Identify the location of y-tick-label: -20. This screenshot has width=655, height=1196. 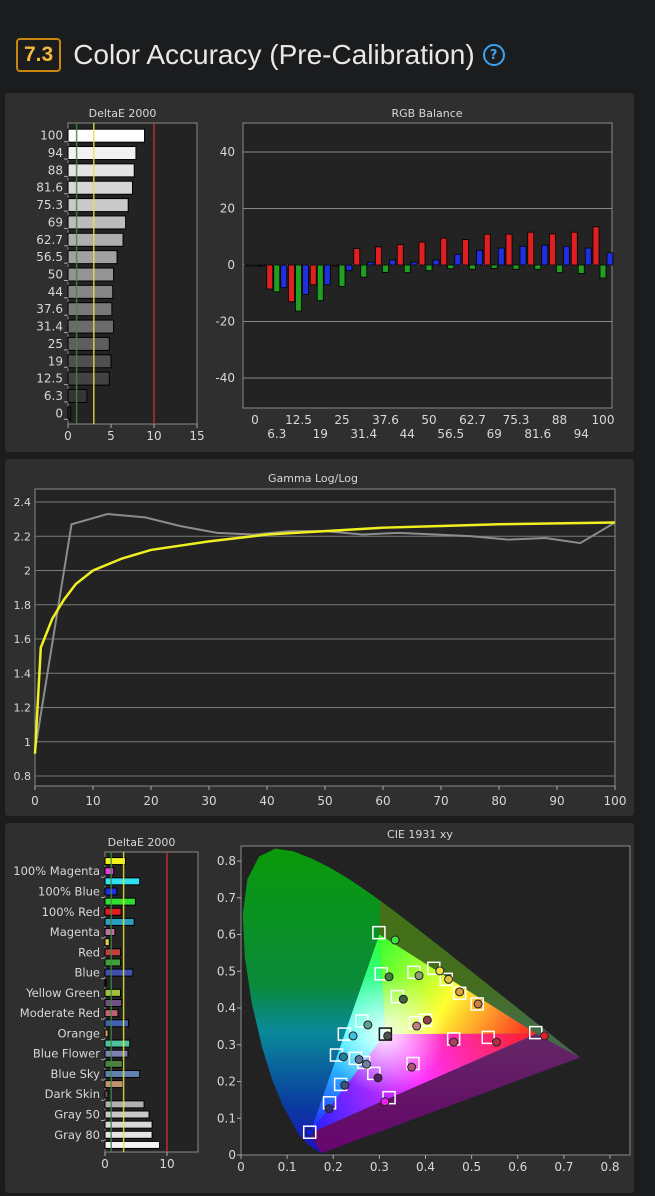
(225, 322).